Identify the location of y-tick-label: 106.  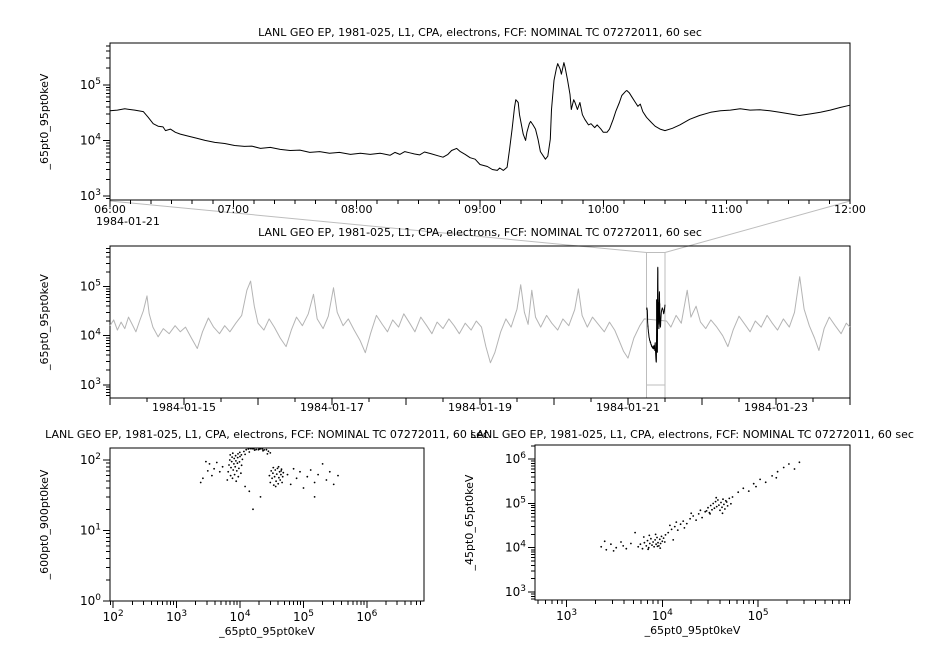
(515, 458).